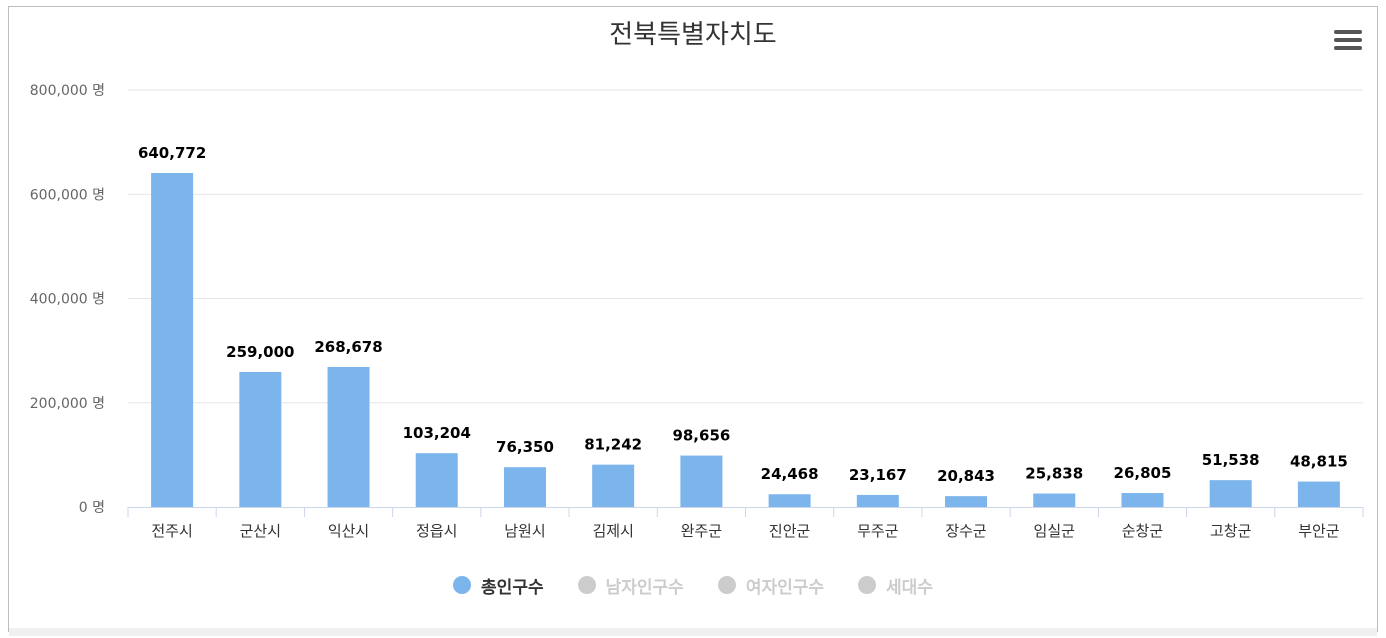  I want to click on data-label: 268,678, so click(348, 347).